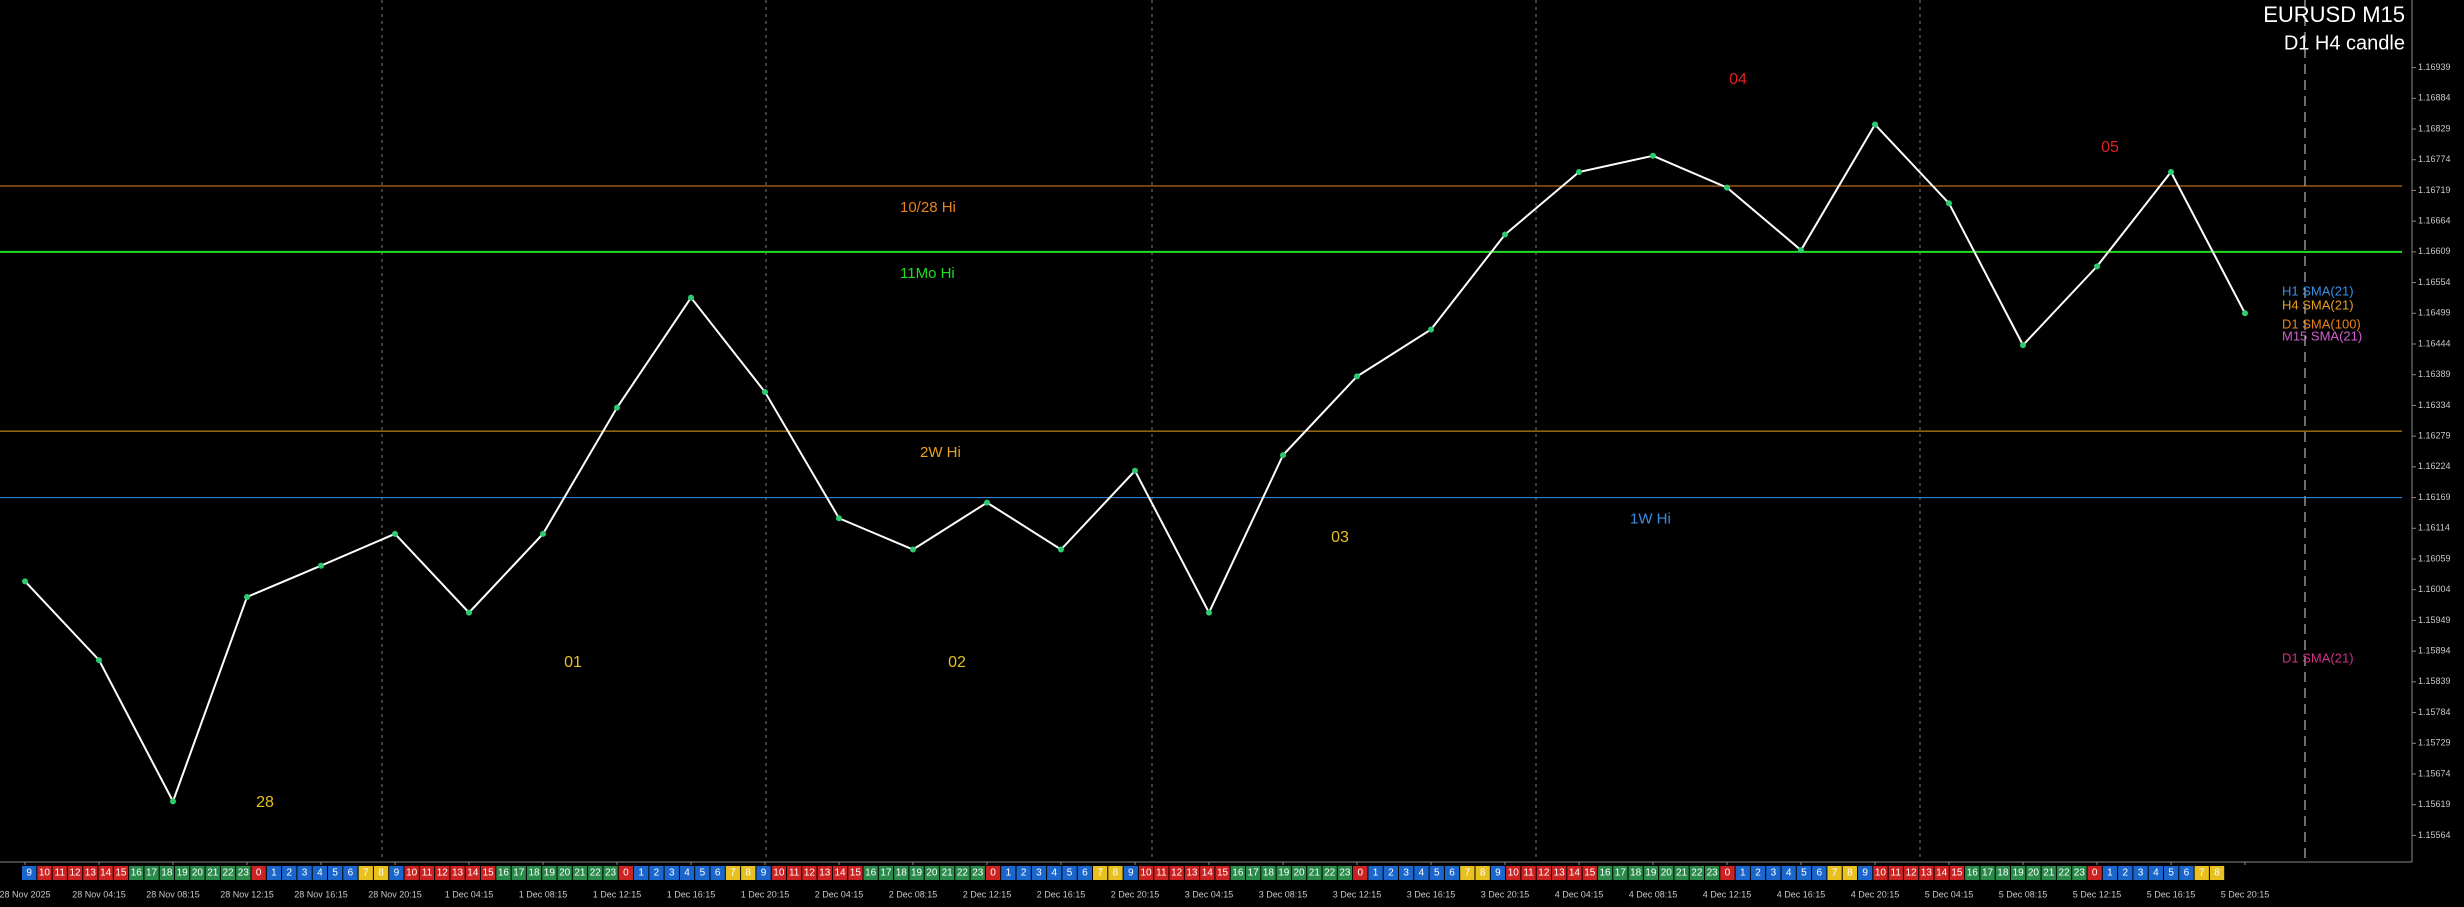 Image resolution: width=2464 pixels, height=907 pixels. I want to click on y-tick-label: 1.16169, so click(2434, 497).